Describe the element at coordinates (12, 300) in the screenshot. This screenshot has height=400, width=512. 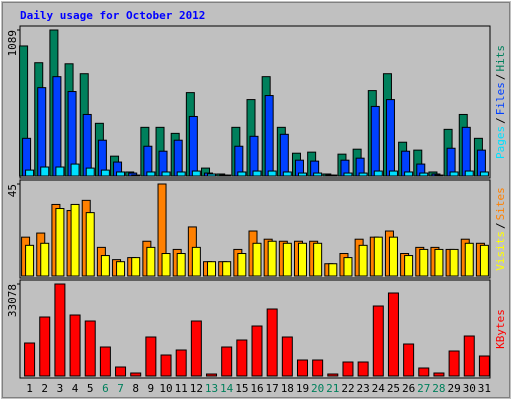
I see `y-tick-label: 33078` at that location.